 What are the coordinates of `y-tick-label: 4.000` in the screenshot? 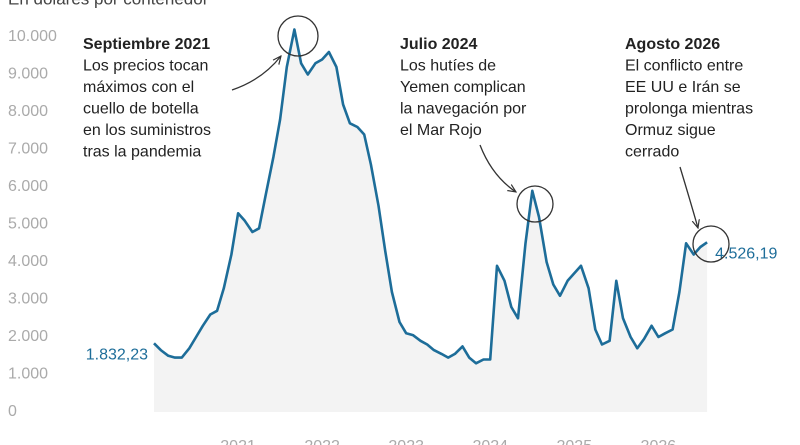 It's located at (28, 261).